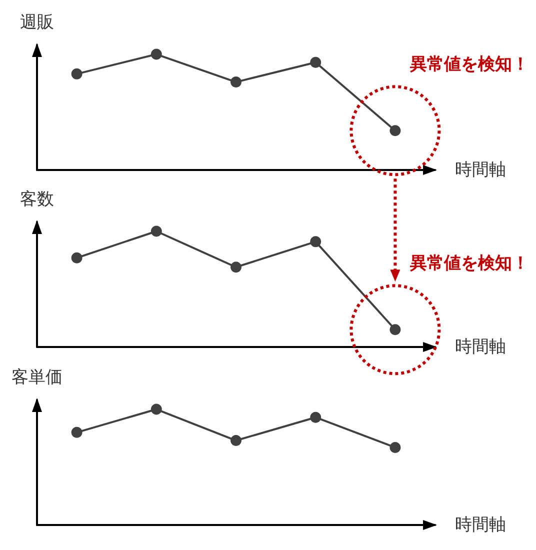 This screenshot has height=550, width=536. What do you see at coordinates (37, 200) in the screenshot?
I see `y-axis-title: 客数` at bounding box center [37, 200].